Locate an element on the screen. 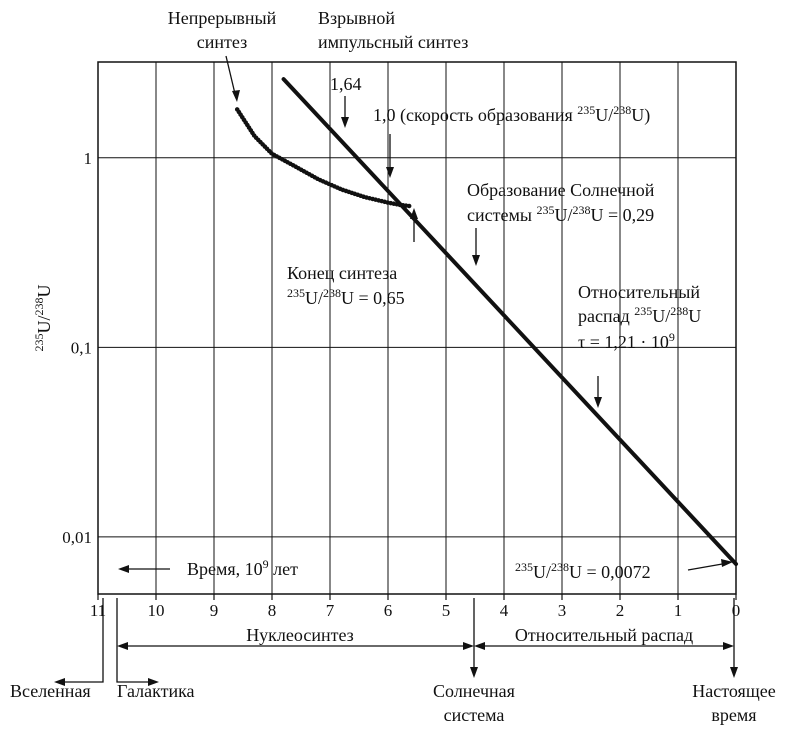 The height and width of the screenshot is (729, 787). x-axis-ticks: 11 10 9 8 7 6 5 4 3 2 1 0 is located at coordinates (415, 607).